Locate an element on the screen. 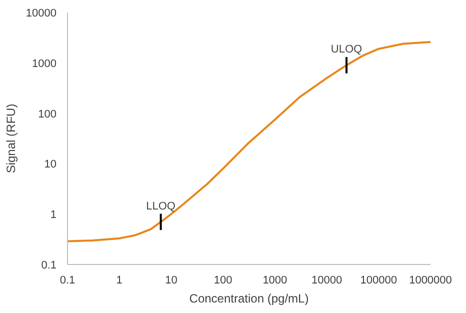 The image size is (466, 313). x-tick-label: 100000 is located at coordinates (379, 280).